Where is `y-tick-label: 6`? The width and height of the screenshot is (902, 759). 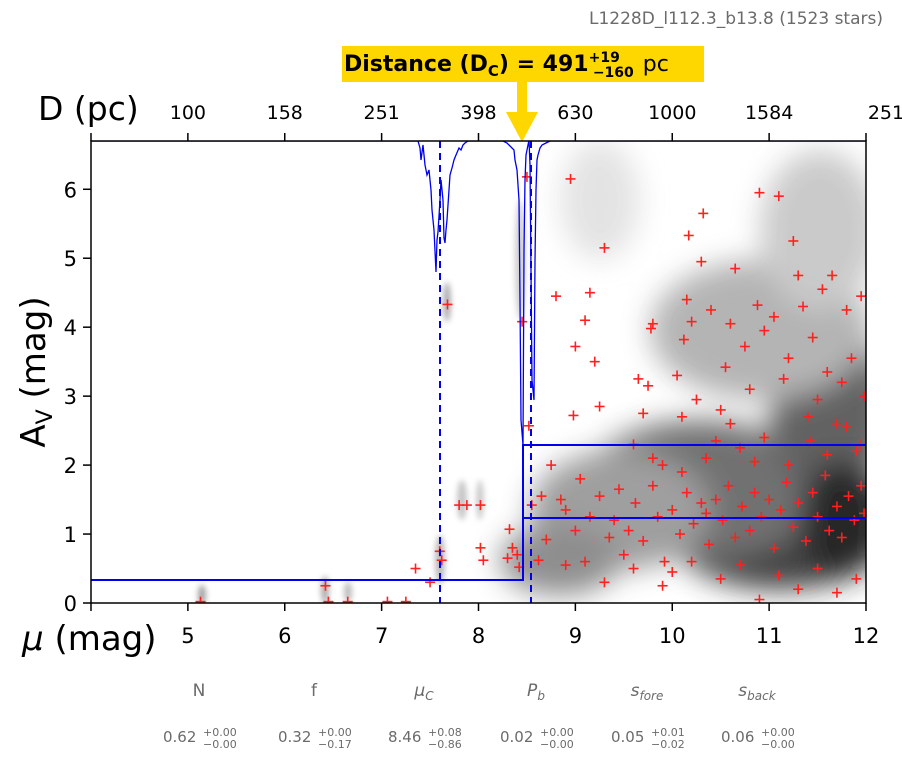 y-tick-label: 6 is located at coordinates (70, 190).